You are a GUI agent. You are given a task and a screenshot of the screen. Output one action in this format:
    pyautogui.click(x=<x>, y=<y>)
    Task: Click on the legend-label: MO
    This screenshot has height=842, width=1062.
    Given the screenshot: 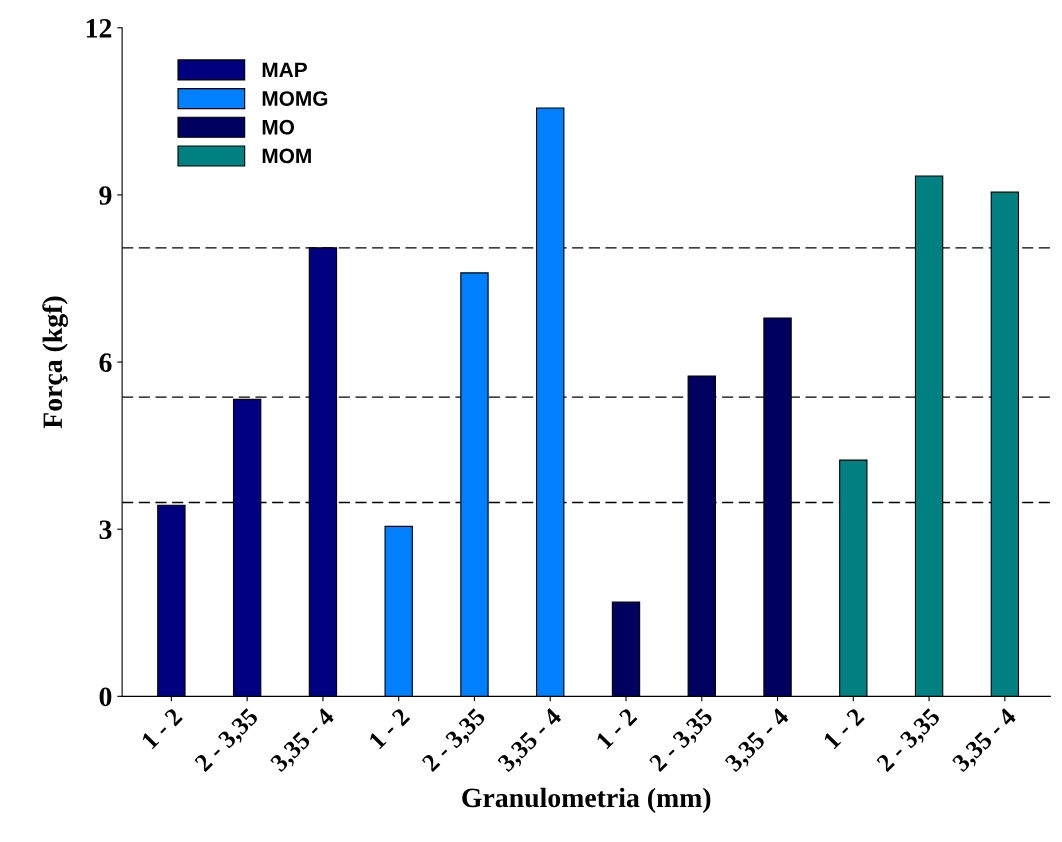 What is the action you would take?
    pyautogui.click(x=278, y=127)
    